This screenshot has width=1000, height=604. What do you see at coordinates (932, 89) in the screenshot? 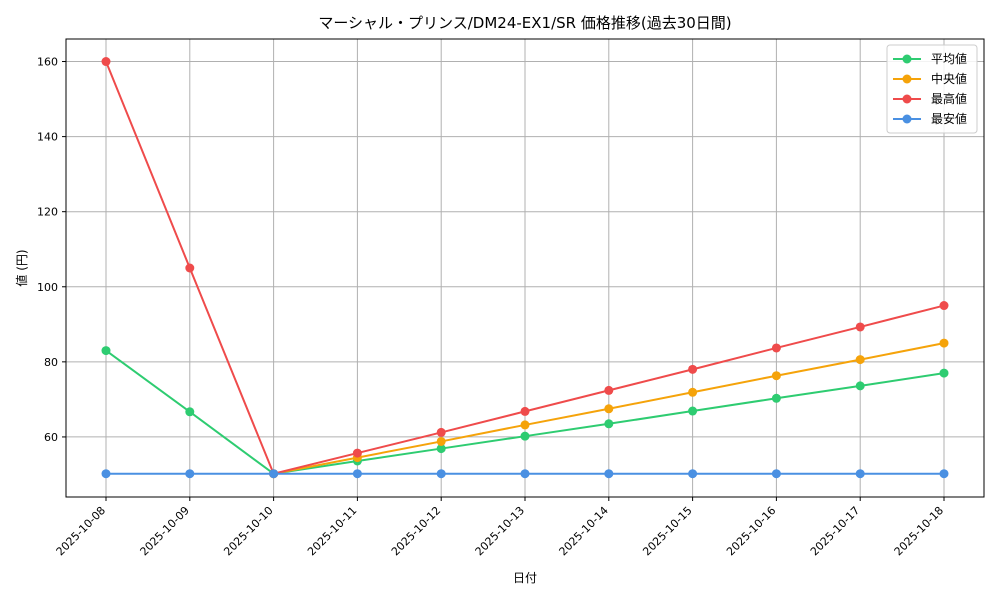
I see `legend-box` at bounding box center [932, 89].